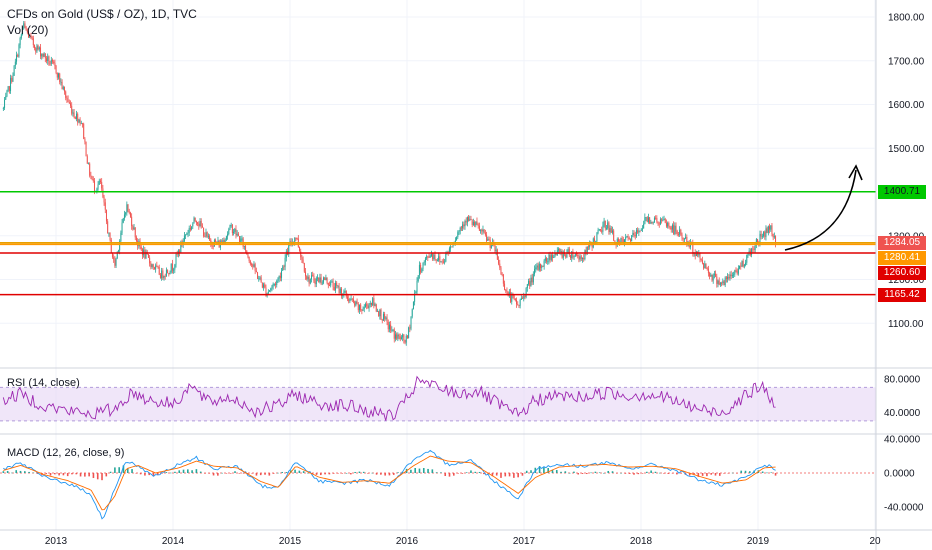  Describe the element at coordinates (438, 398) in the screenshot. I see `rsi-pane` at that location.